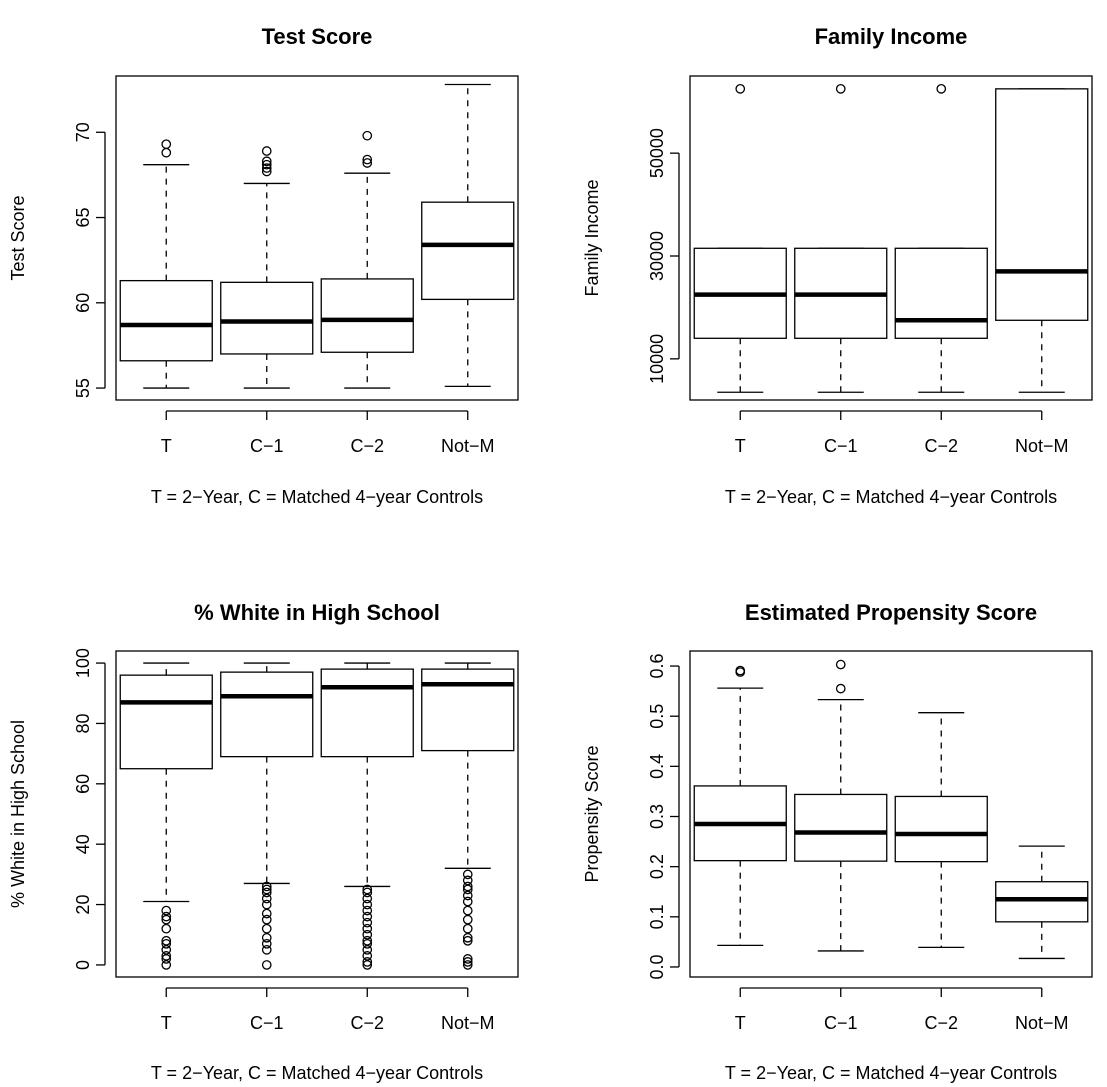 This screenshot has height=1087, width=1107. Describe the element at coordinates (891, 36) in the screenshot. I see `chart-title: Family Income` at that location.